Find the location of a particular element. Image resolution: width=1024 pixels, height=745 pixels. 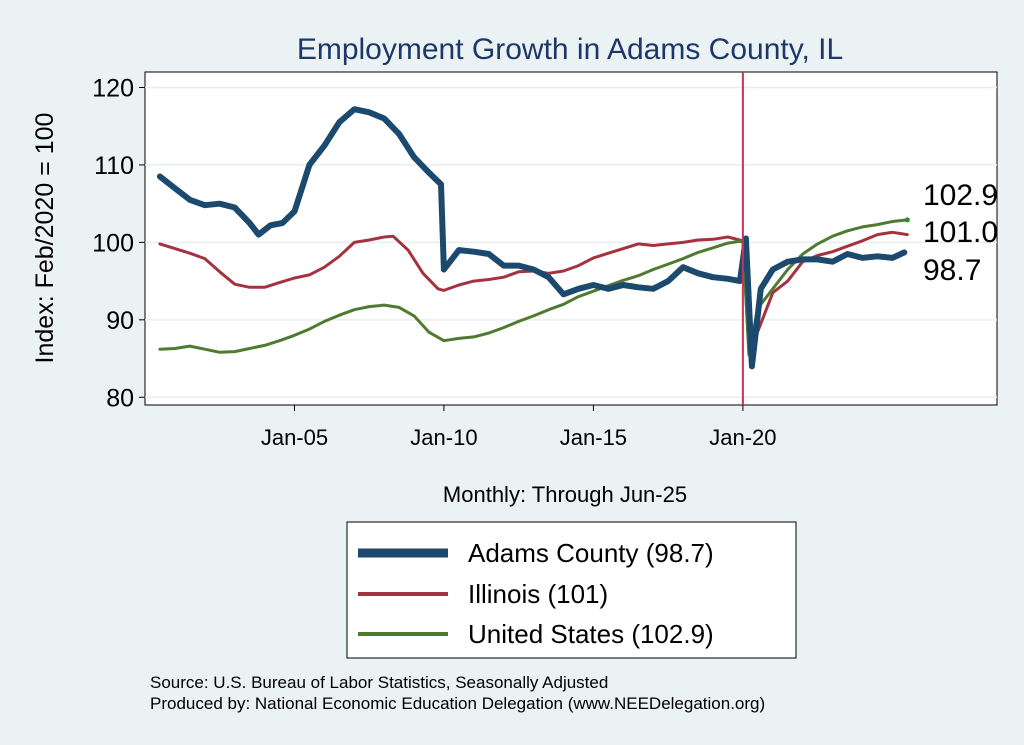

chart-title: Employment Growth in Adams County, IL is located at coordinates (570, 49).